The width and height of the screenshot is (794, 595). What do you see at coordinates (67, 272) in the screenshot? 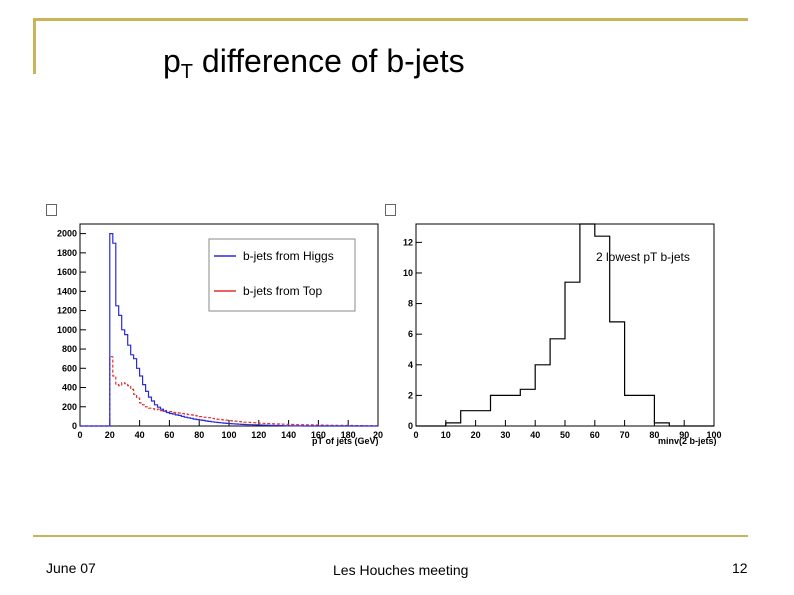
I see `y-tick-label: 1600` at bounding box center [67, 272].